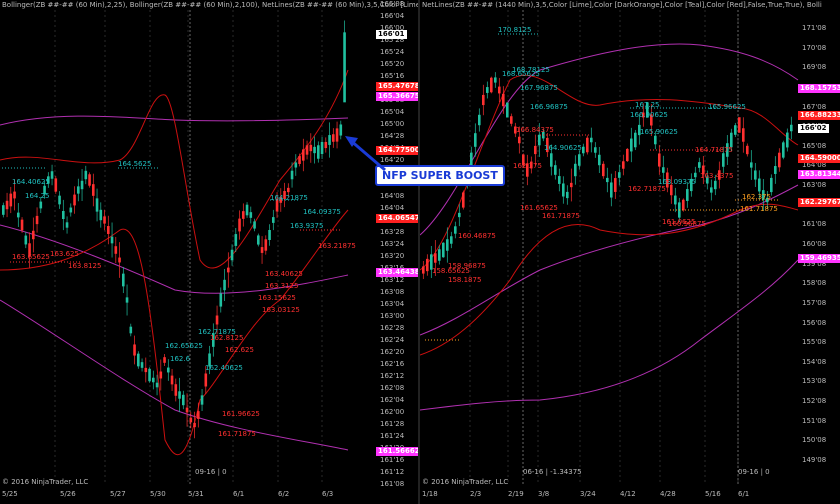  Describe the element at coordinates (727, 107) in the screenshot. I see `level-label: 165.96625` at that location.